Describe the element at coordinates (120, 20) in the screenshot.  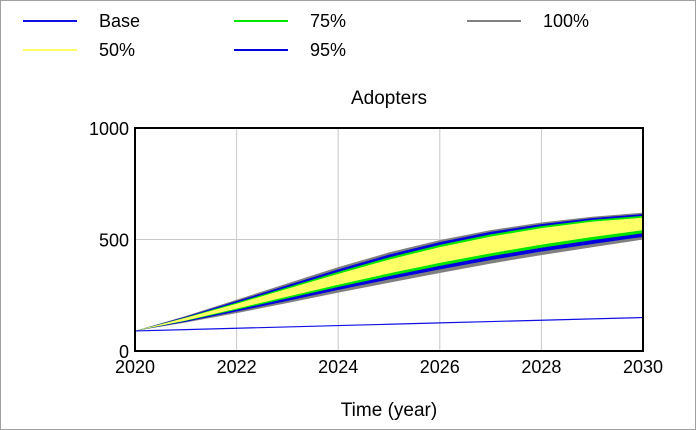
I see `legend-label-base: Base` at that location.